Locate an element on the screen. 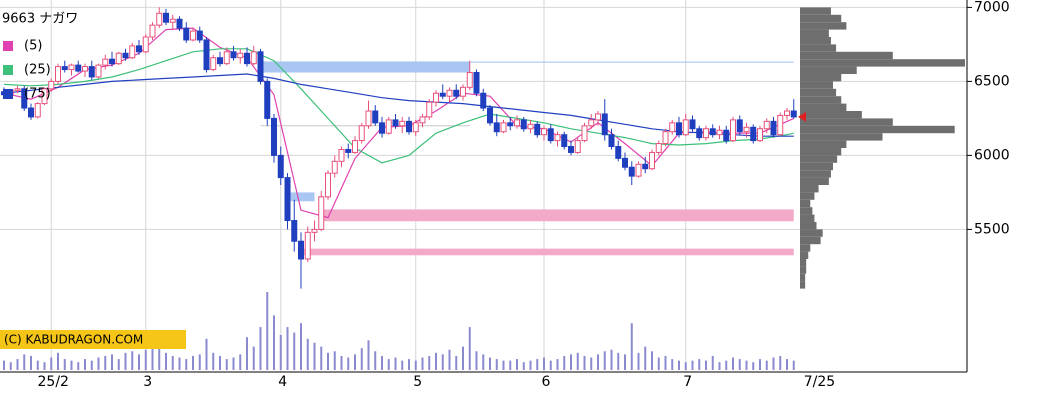  zone is located at coordinates (557, 215).